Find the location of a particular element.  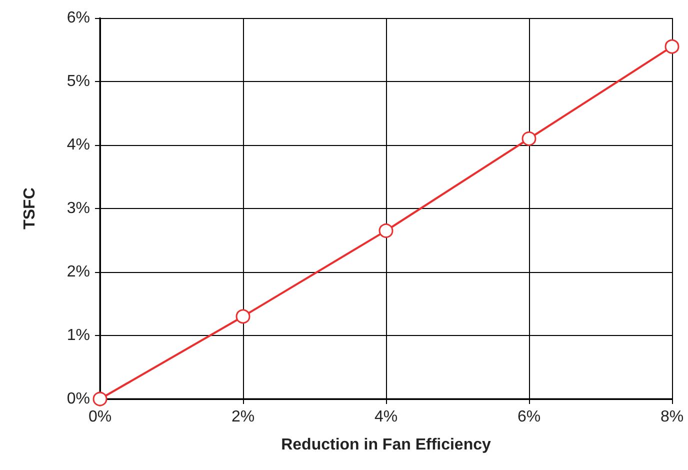

y-tick-label: 6% is located at coordinates (78, 18).